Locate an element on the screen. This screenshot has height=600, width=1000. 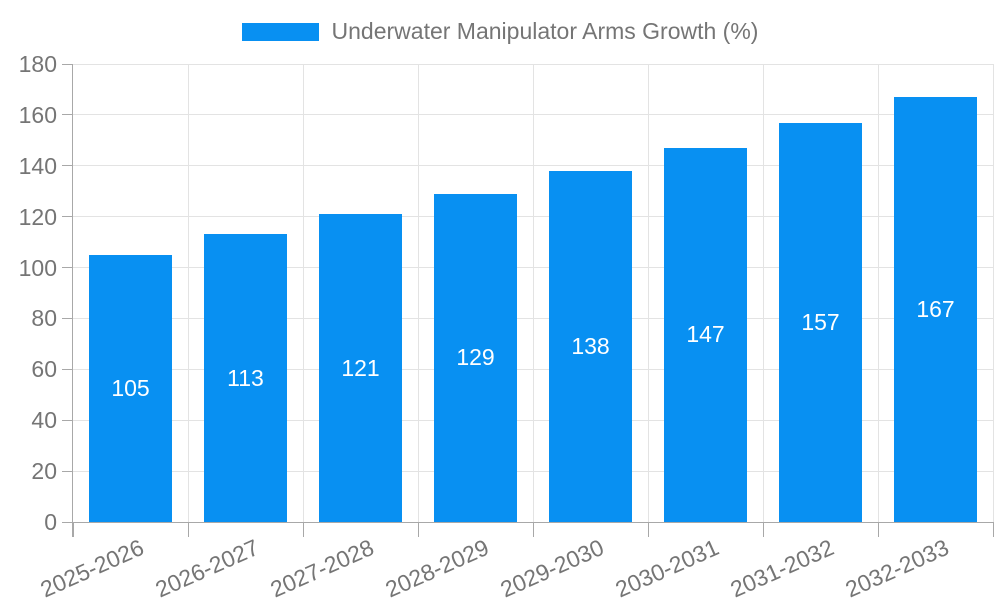
bar: 121 is located at coordinates (360, 368).